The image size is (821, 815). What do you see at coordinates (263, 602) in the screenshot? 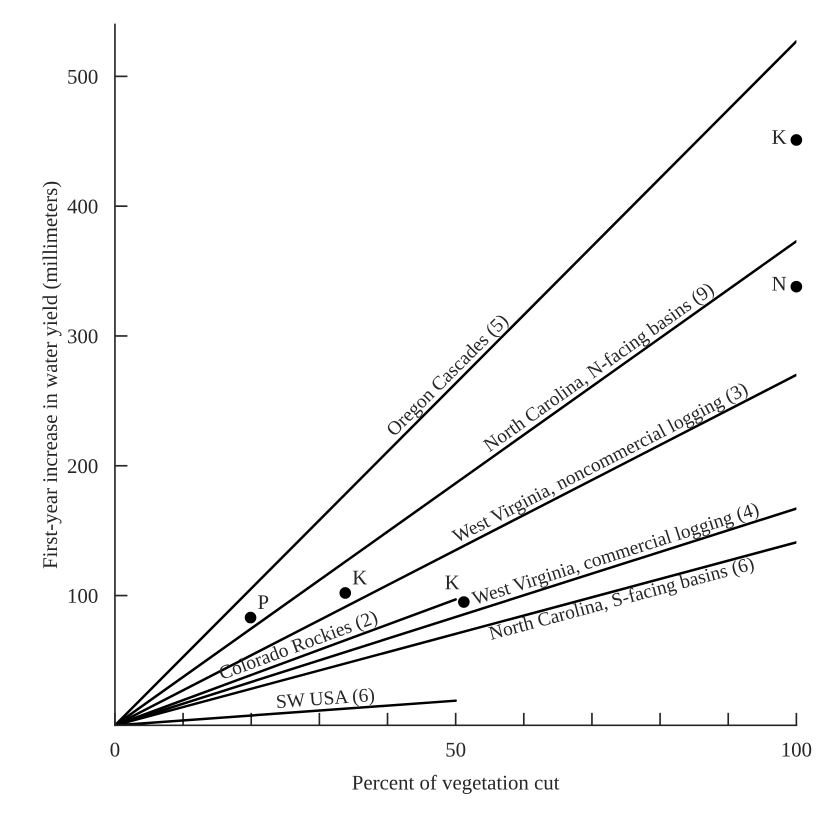
I see `annotation: P` at bounding box center [263, 602].